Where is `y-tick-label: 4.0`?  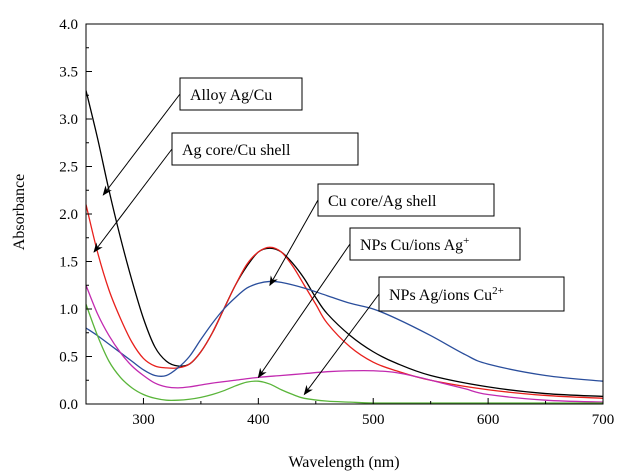
y-tick-label: 4.0 is located at coordinates (68, 25).